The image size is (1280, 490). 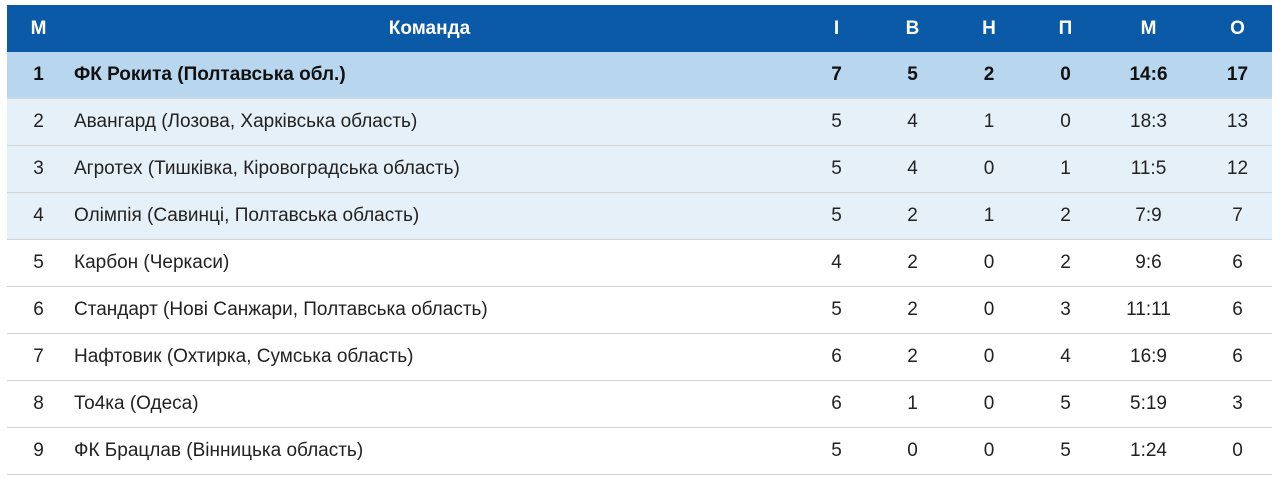 What do you see at coordinates (429, 451) in the screenshot?
I see `cell-team: ФК Брацлав (Вінницька область)` at bounding box center [429, 451].